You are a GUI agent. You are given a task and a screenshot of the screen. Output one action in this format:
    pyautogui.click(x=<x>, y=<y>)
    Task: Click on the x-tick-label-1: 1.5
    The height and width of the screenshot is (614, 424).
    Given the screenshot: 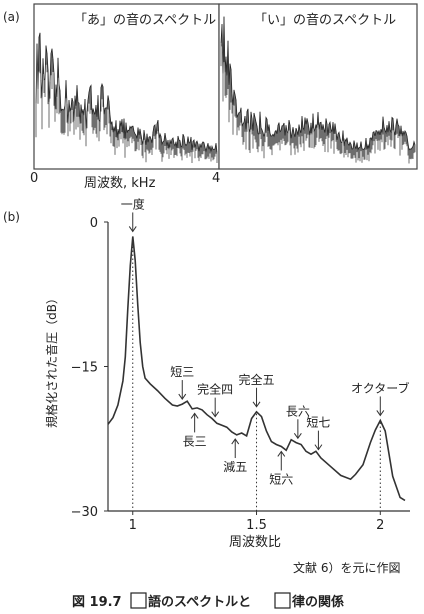 What is the action you would take?
    pyautogui.click(x=256, y=525)
    